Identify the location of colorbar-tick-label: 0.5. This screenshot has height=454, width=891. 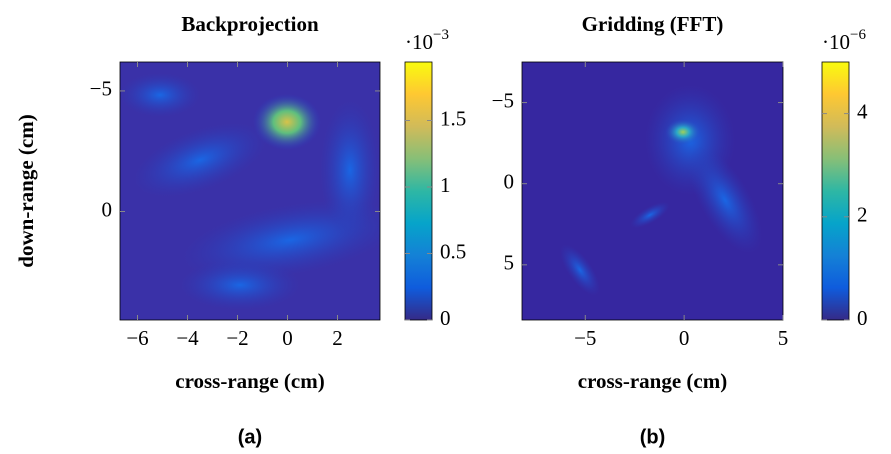
(453, 251).